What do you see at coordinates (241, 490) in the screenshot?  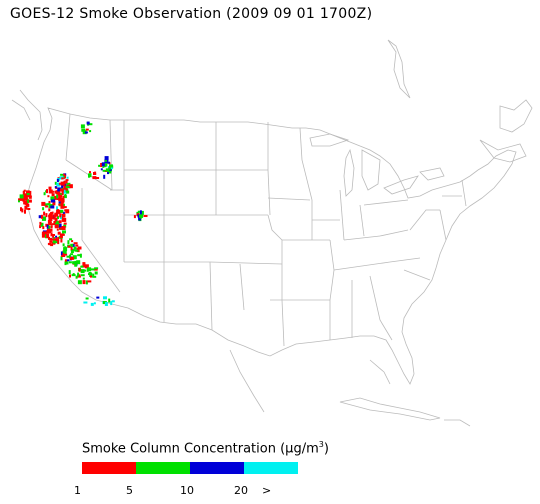 I see `legend-tick-3: 20` at bounding box center [241, 490].